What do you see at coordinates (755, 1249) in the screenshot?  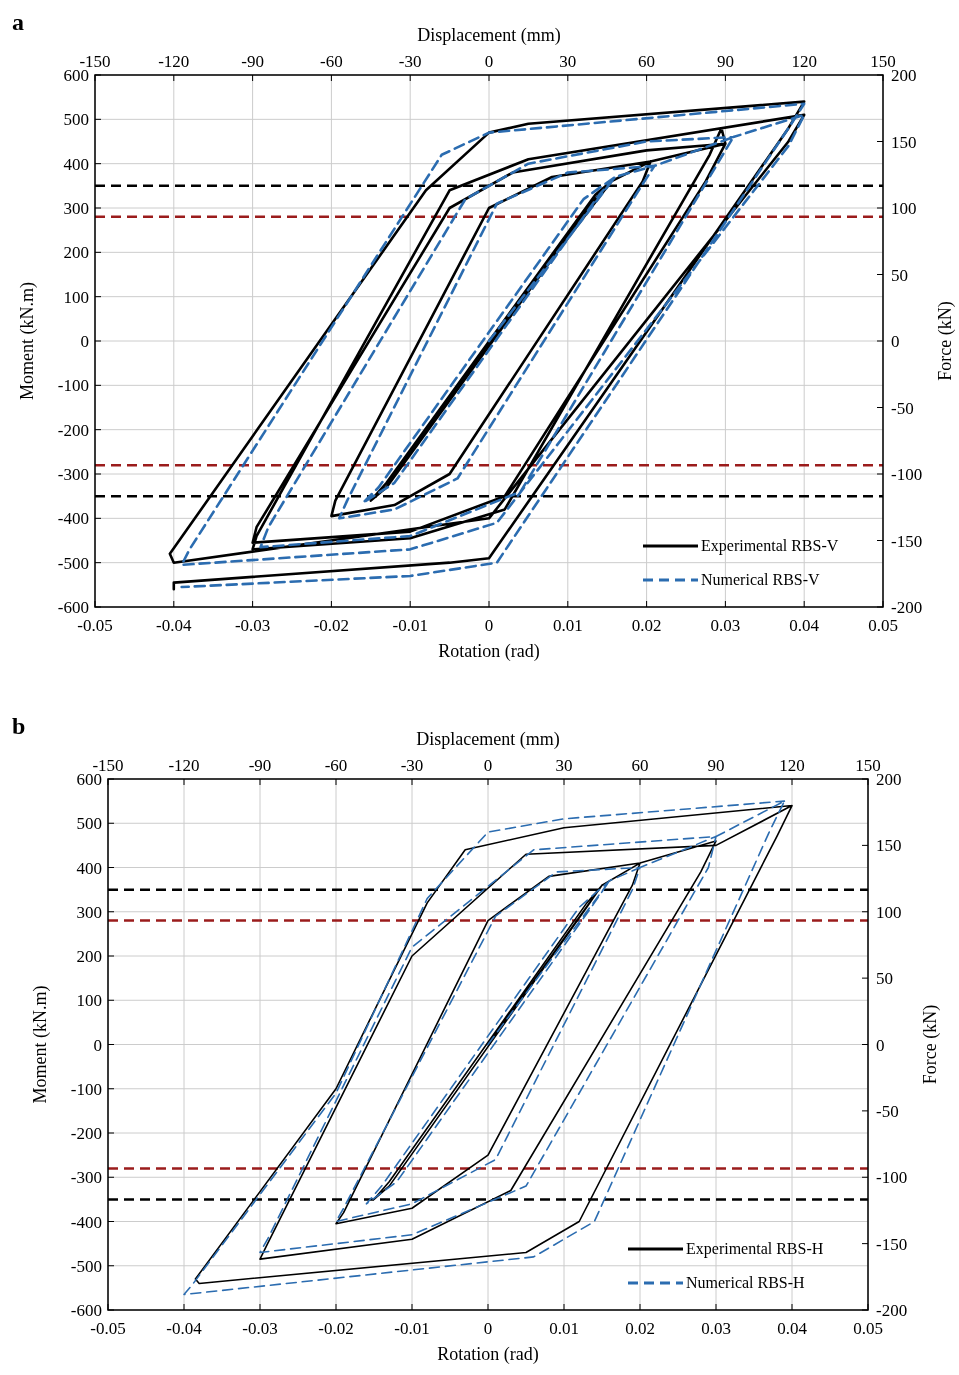 I see `legend-label: Experimental RBS-H` at bounding box center [755, 1249].